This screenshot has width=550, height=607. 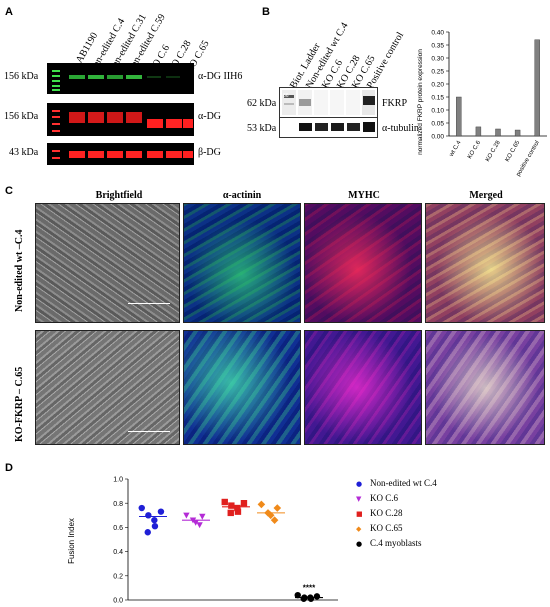 I want to click on row-label-non-edited: Non-edited wt –C.4, so click(x=19, y=271).